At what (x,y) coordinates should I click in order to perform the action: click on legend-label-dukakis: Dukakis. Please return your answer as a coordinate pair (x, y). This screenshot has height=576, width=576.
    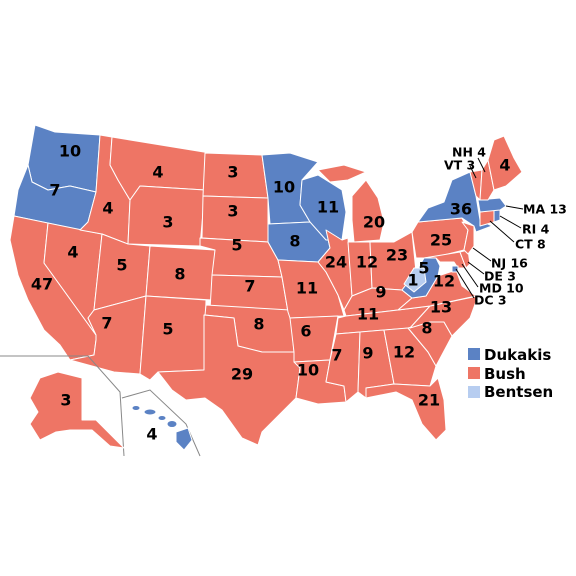
    Looking at the image, I should click on (517, 355).